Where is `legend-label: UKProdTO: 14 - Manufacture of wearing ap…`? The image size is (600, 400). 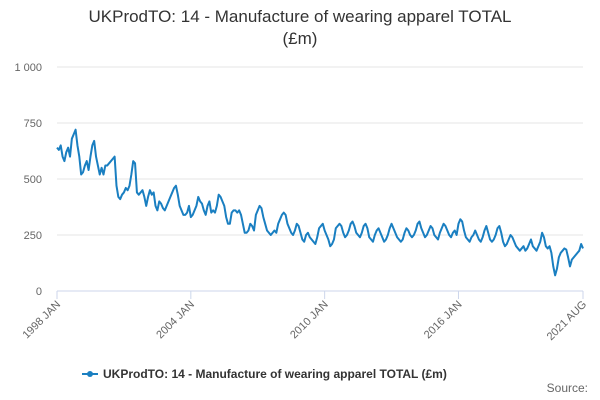
legend-label: UKProdTO: 14 - Manufacture of wearing ap… is located at coordinates (275, 374).